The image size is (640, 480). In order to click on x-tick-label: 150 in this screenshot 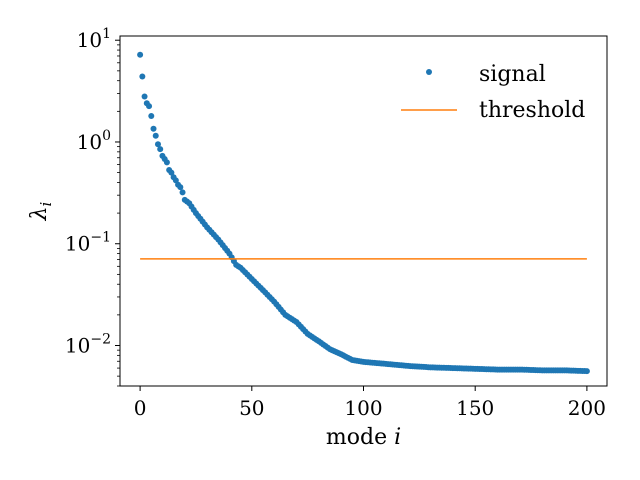, I will do `click(475, 408)`.